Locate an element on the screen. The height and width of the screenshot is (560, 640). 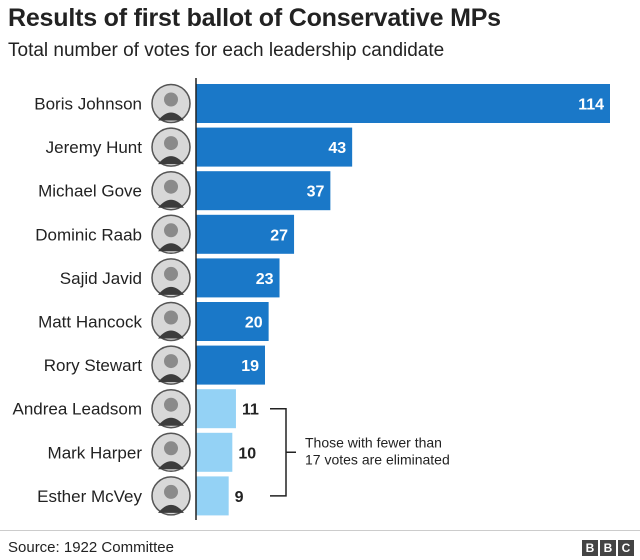
logo-letter: C is located at coordinates (626, 548).